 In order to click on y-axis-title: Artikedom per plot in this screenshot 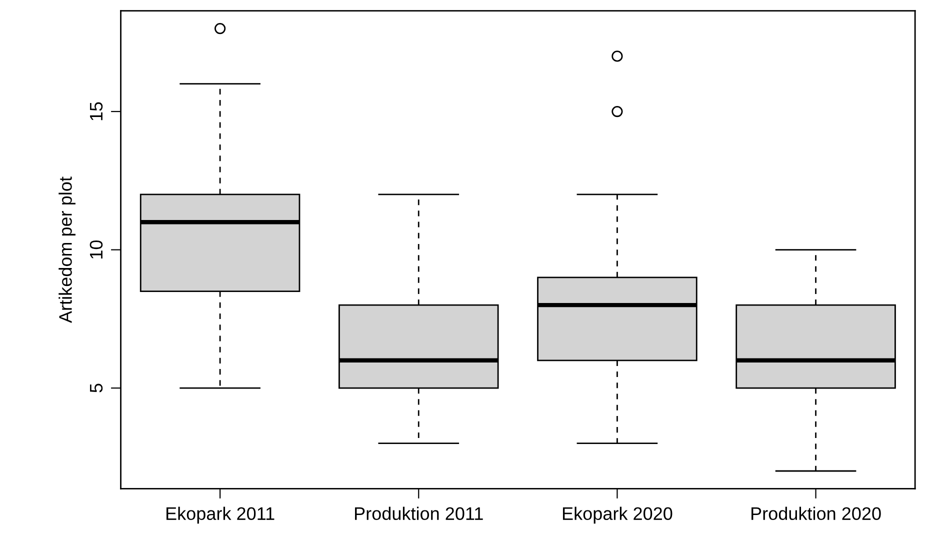, I will do `click(67, 249)`.